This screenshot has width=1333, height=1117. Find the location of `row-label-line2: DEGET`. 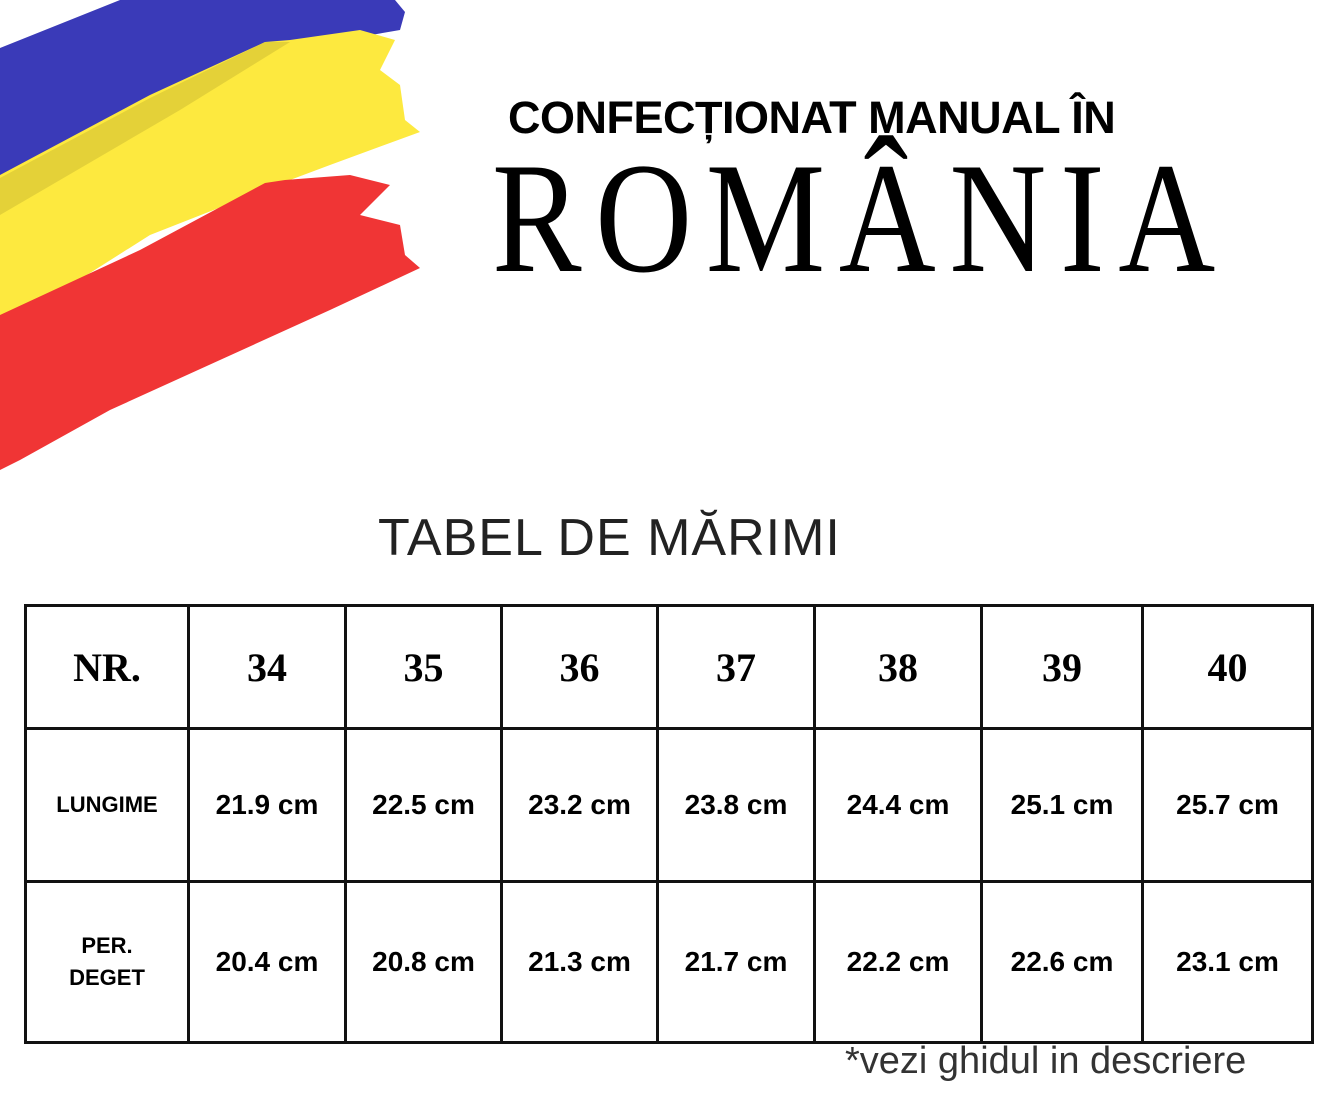

row-label-line2: DEGET is located at coordinates (107, 977).